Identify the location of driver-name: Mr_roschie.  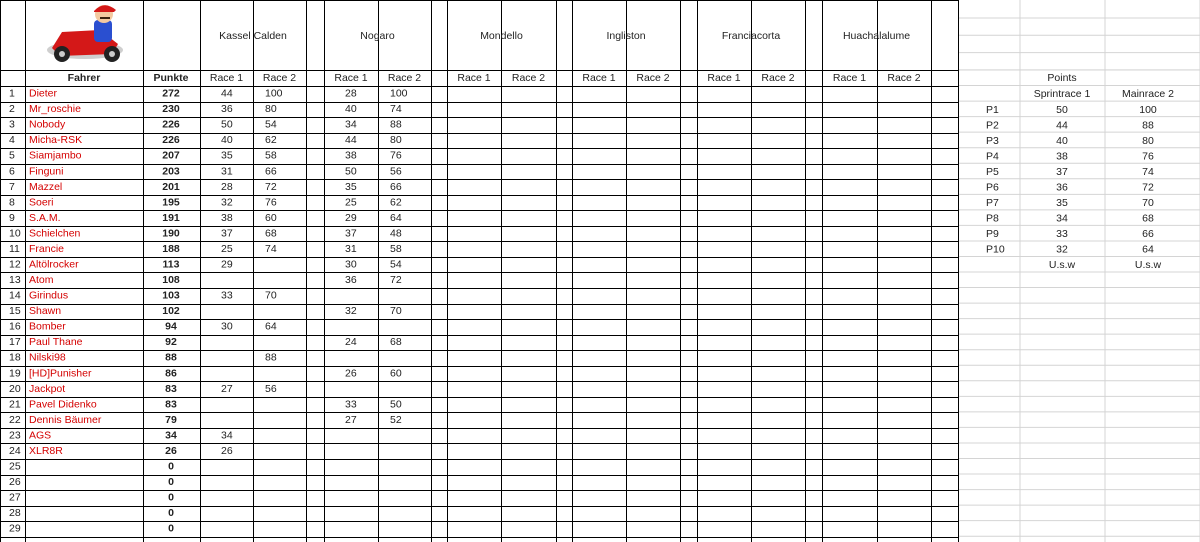
(55, 109).